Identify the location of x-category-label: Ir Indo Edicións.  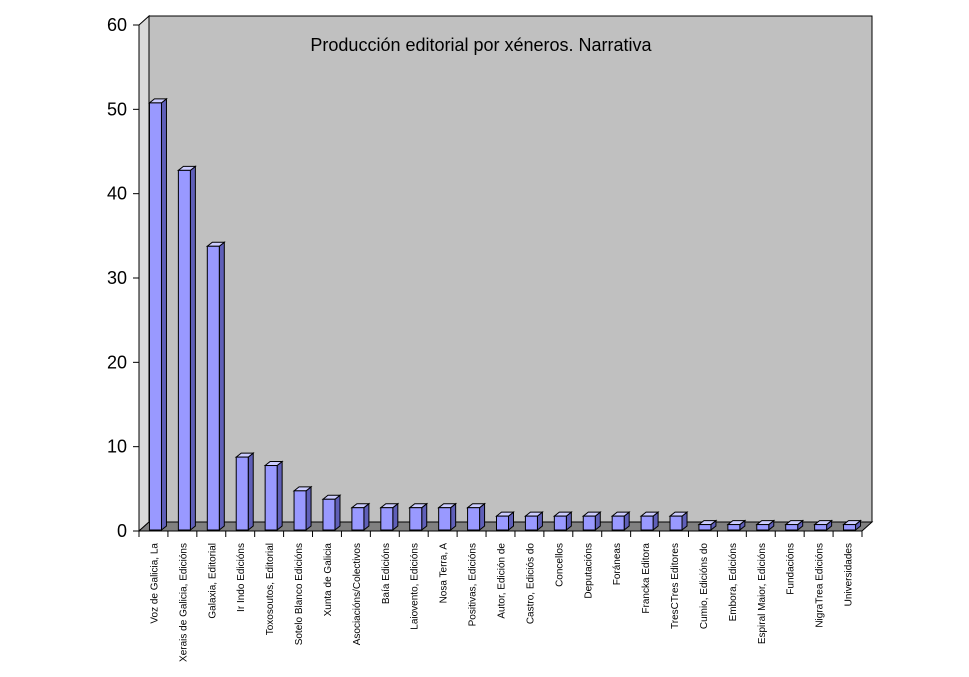
(241, 577).